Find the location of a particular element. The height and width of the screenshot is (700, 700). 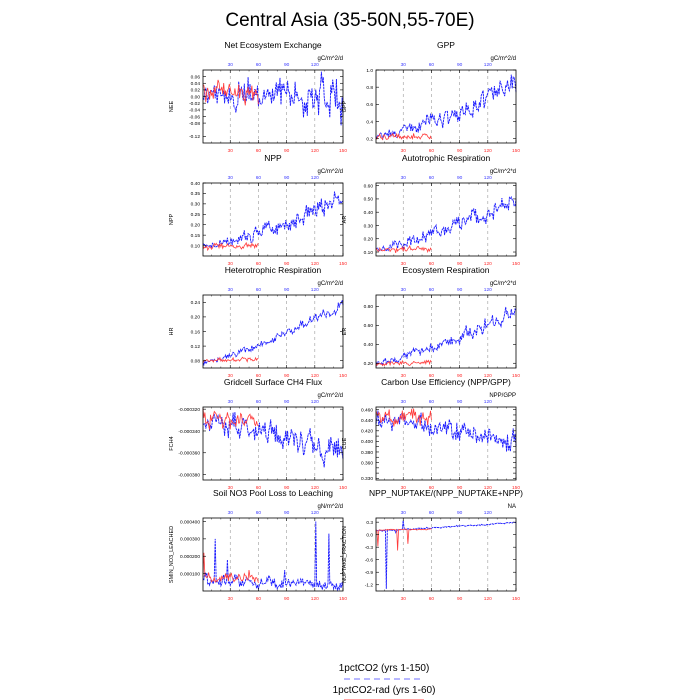

panel-units: NA is located at coordinates (512, 507).